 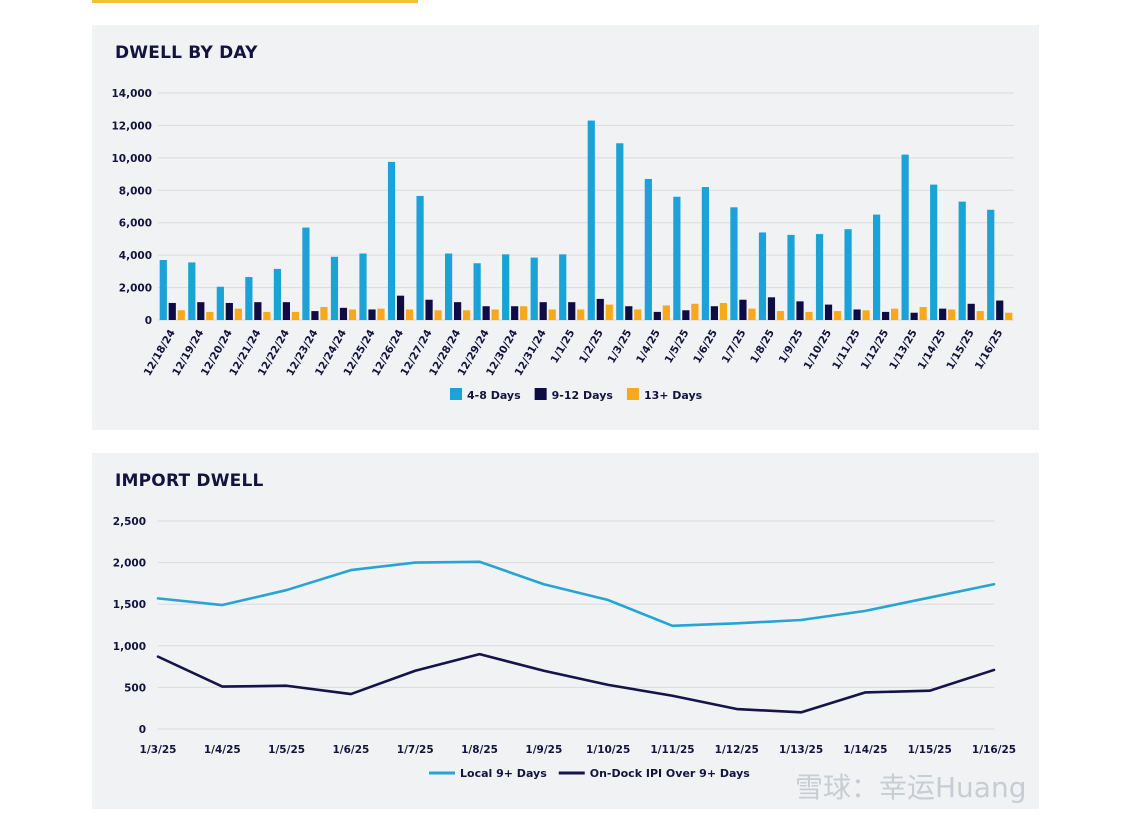 What do you see at coordinates (129, 522) in the screenshot?
I see `y-tick-label: 2,500` at bounding box center [129, 522].